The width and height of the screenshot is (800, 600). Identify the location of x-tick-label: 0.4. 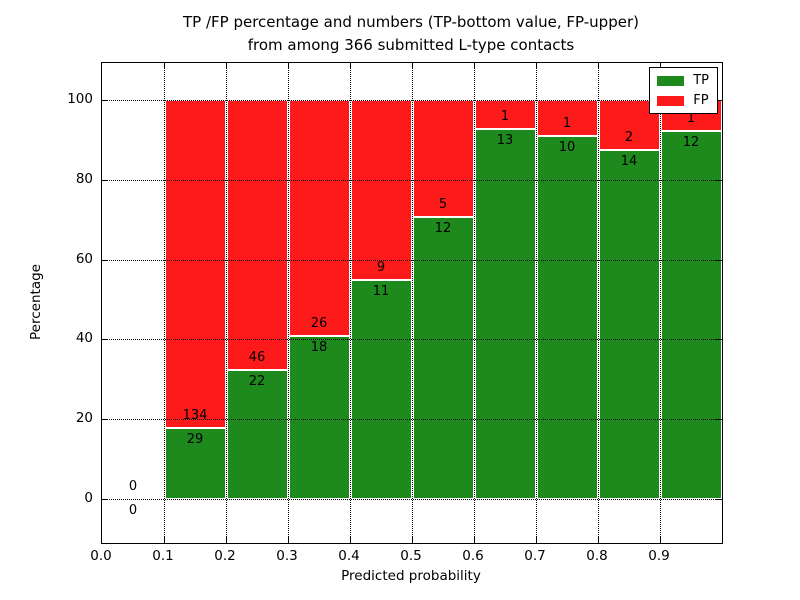
(349, 556).